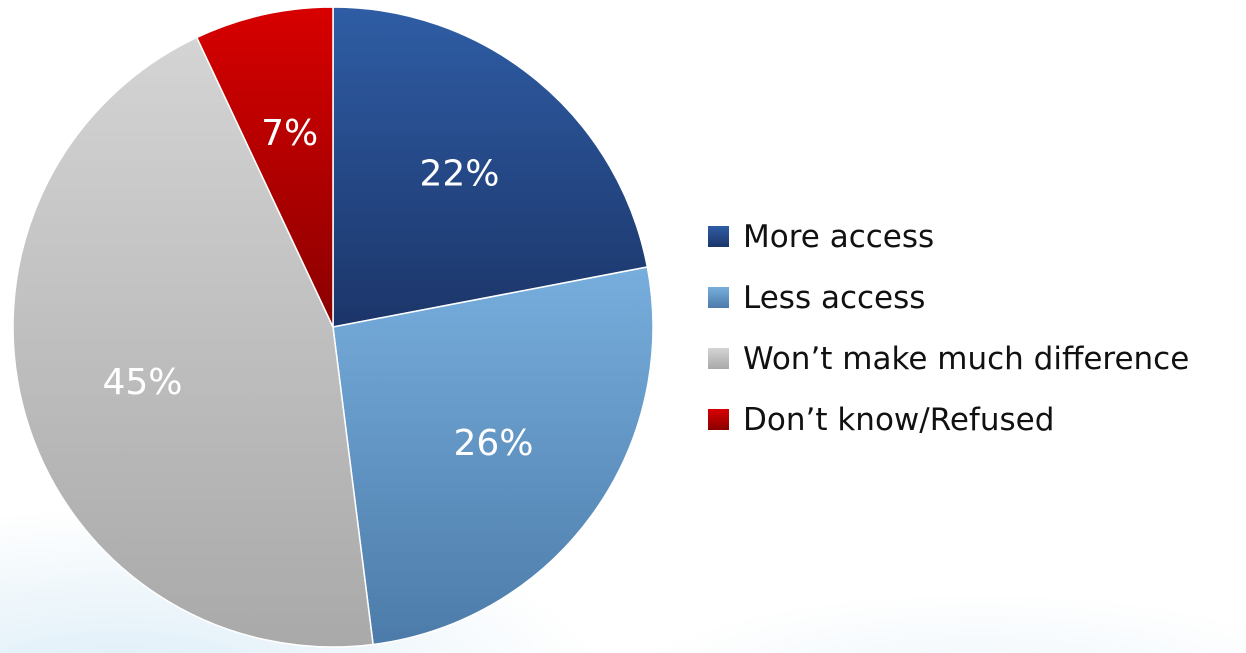 This screenshot has width=1246, height=653. What do you see at coordinates (948, 236) in the screenshot?
I see `legend-item-more-access: More access` at bounding box center [948, 236].